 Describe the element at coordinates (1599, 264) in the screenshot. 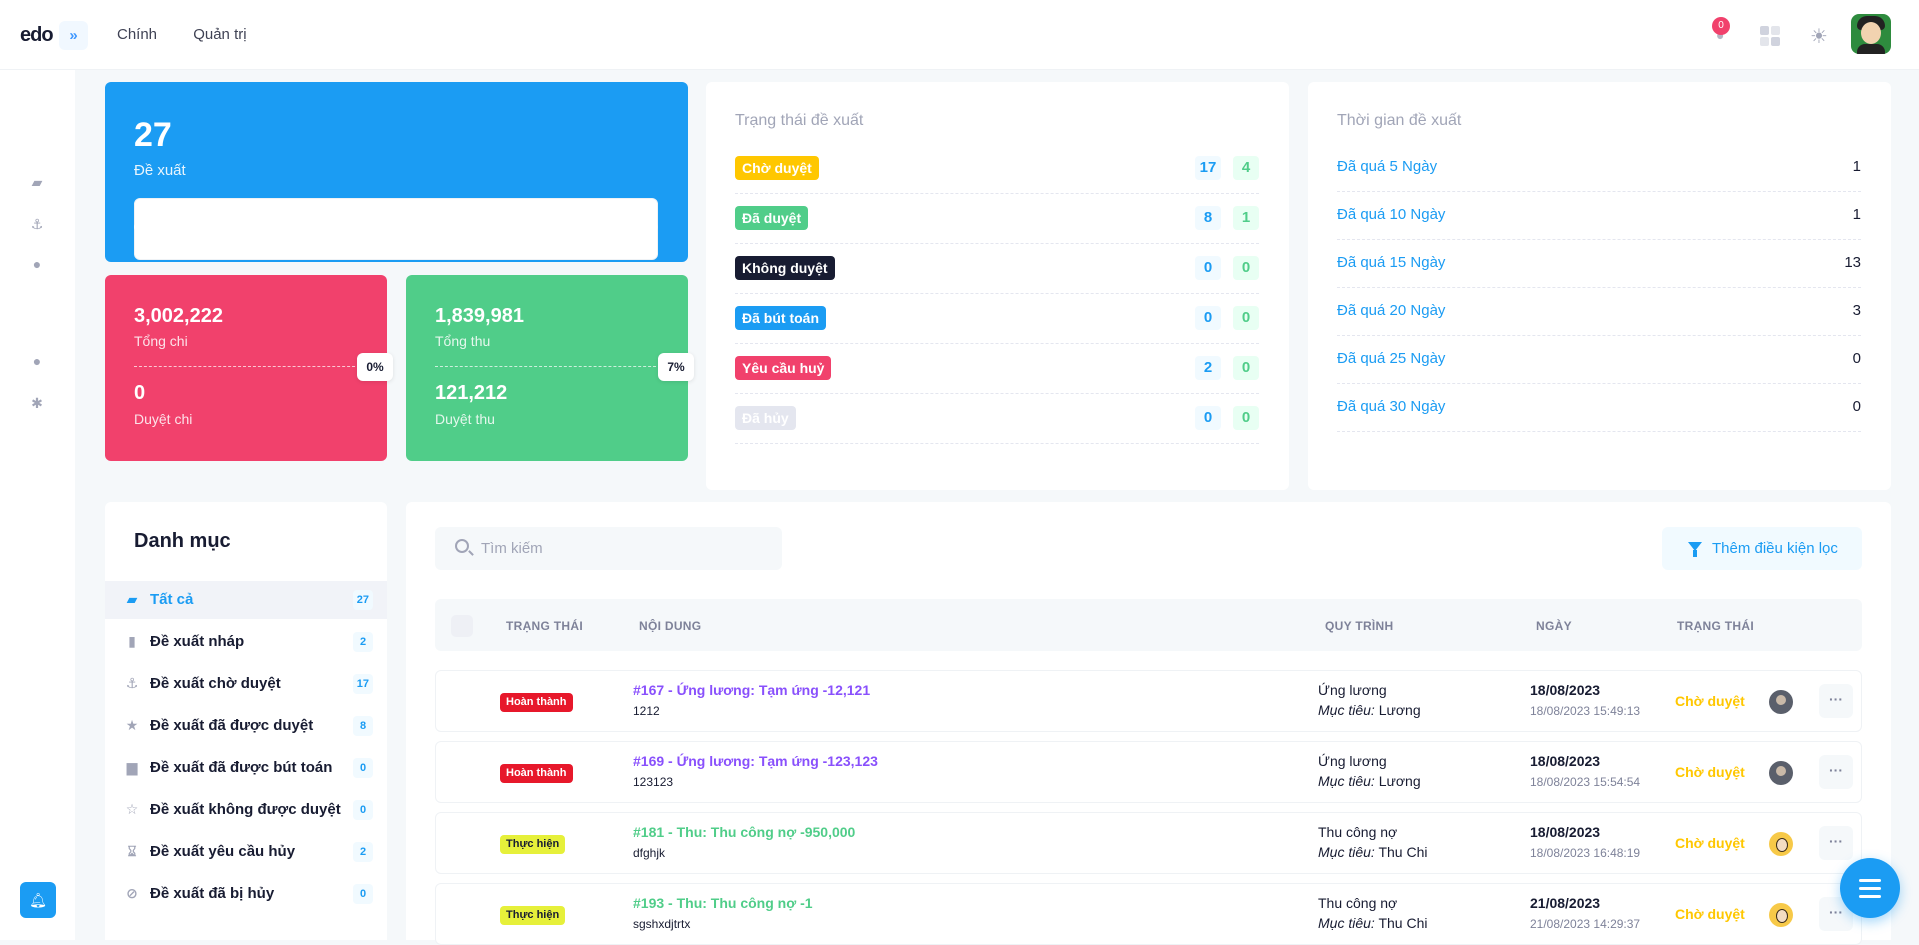

I see `time-row: Đã quá 15 Ngày 13` at that location.